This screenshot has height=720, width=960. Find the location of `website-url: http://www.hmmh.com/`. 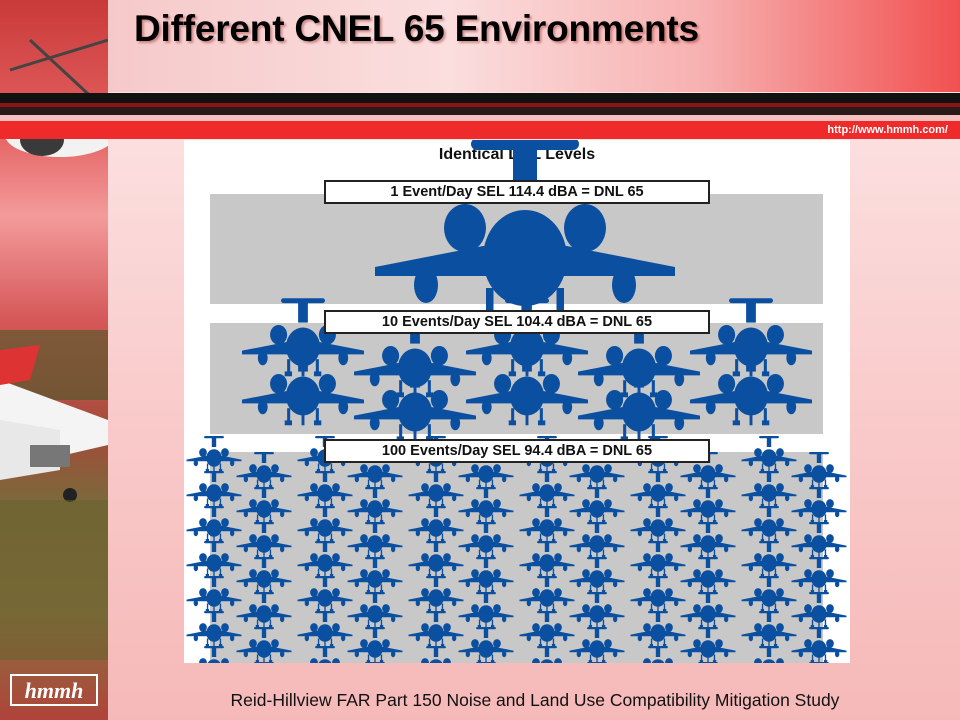

website-url: http://www.hmmh.com/ is located at coordinates (887, 130).